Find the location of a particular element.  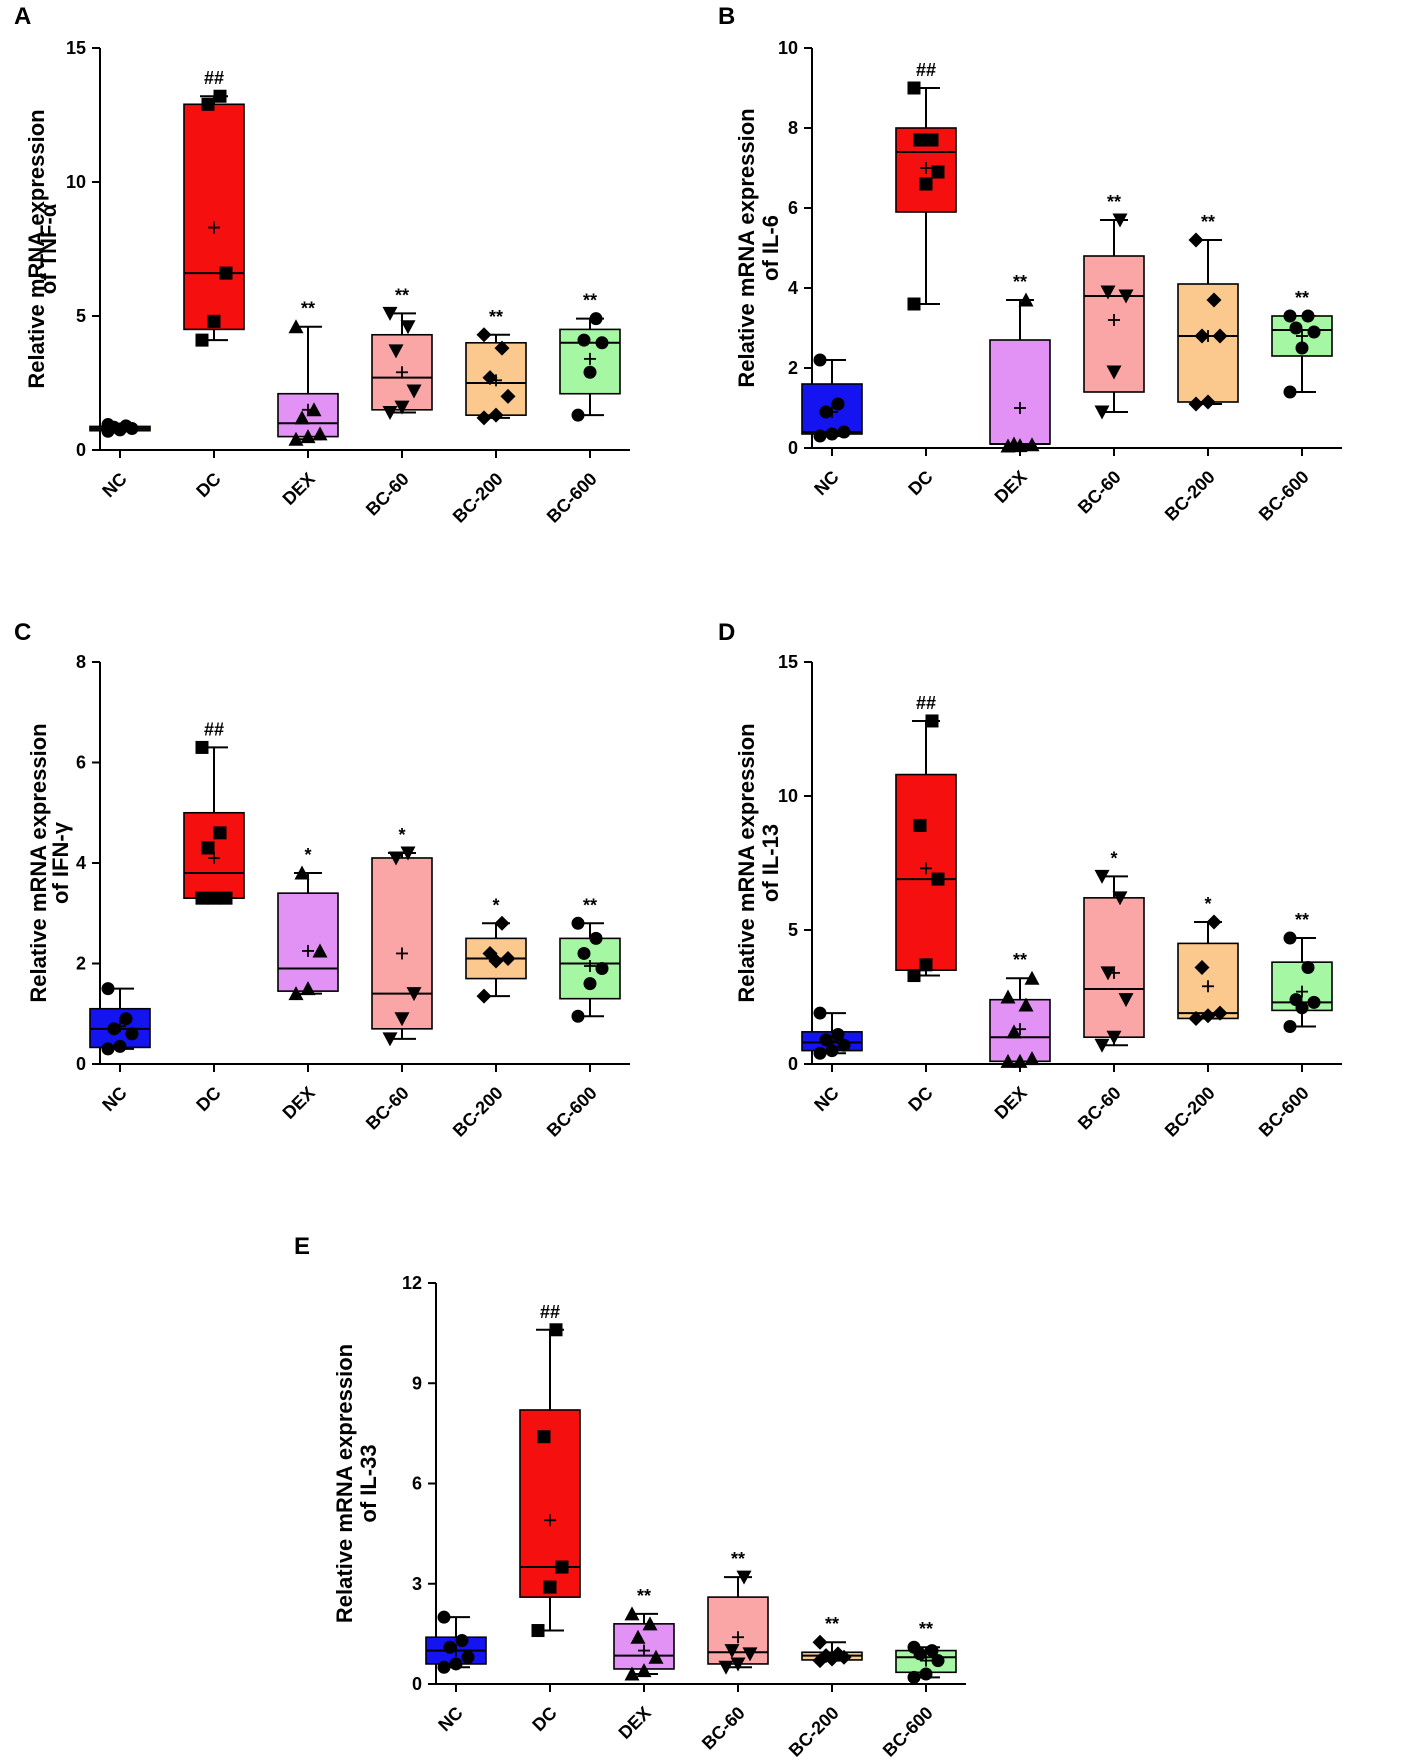

y-tick-label: 5 is located at coordinates (793, 930).